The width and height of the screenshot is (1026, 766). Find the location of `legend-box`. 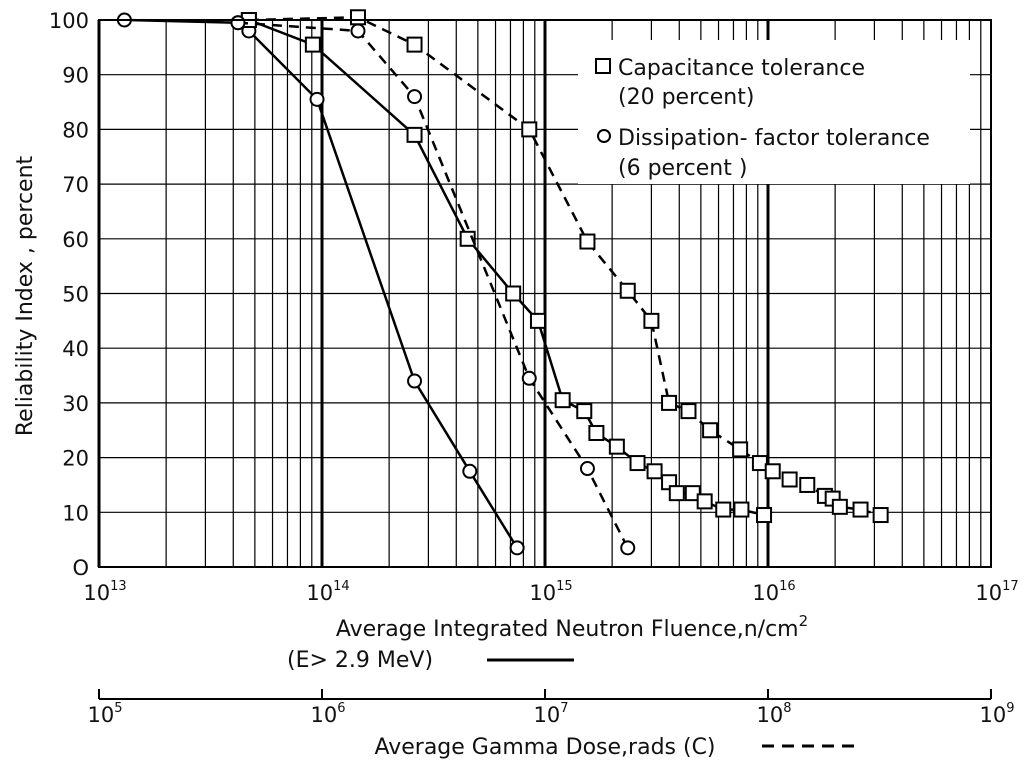

legend-box is located at coordinates (774, 112).